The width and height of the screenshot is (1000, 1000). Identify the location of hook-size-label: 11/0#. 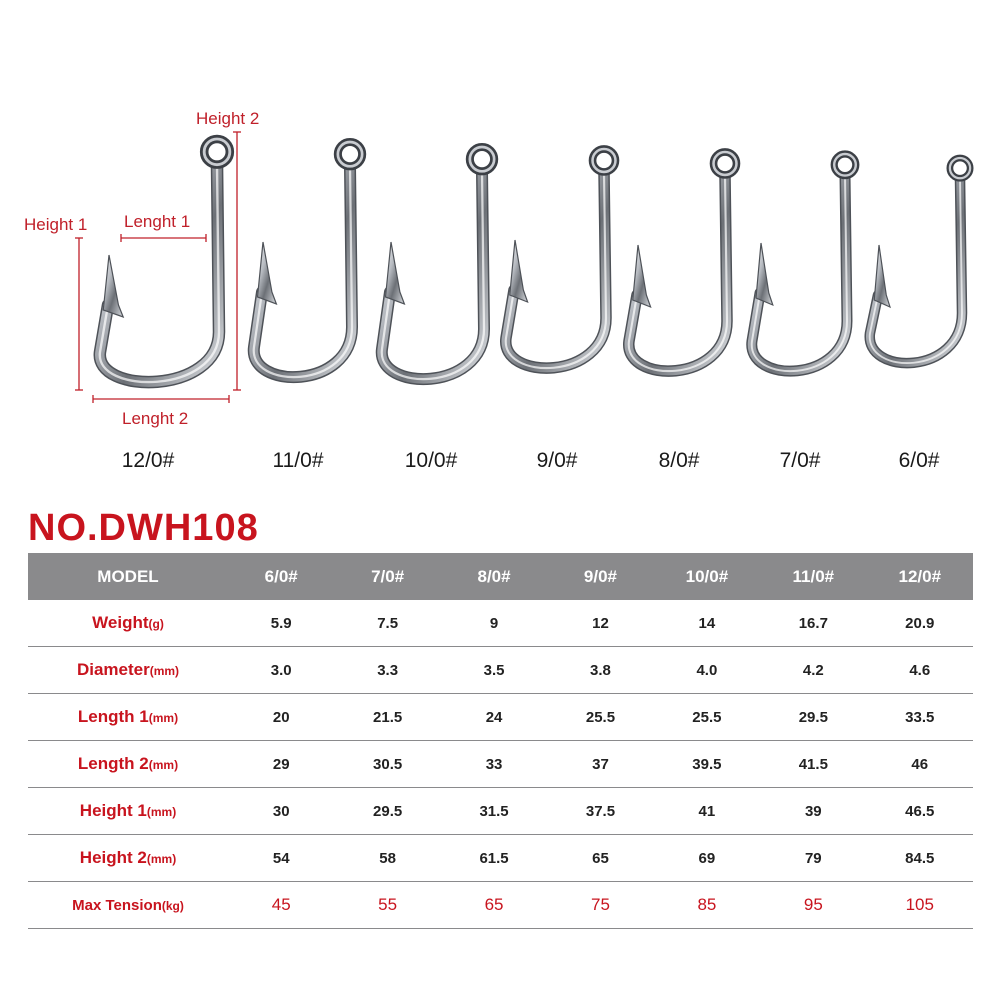
(298, 460).